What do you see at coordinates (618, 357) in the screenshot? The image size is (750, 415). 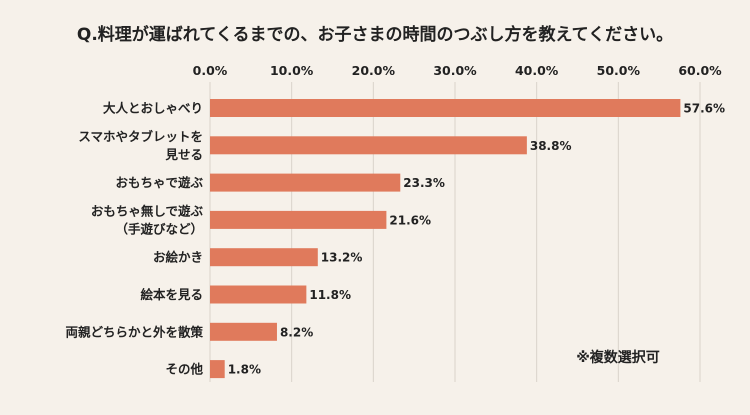 I see `multiple-choice-note: ※複数選択可` at bounding box center [618, 357].